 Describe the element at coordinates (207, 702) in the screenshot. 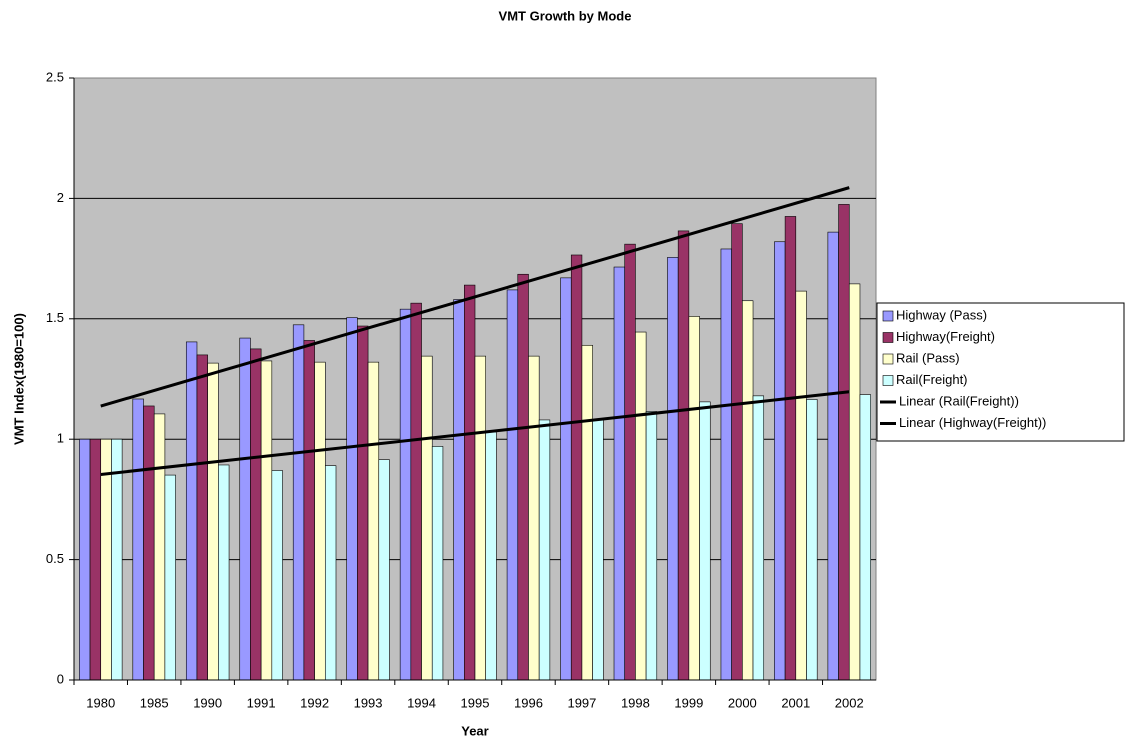

I see `x-tick-label: 1990` at that location.